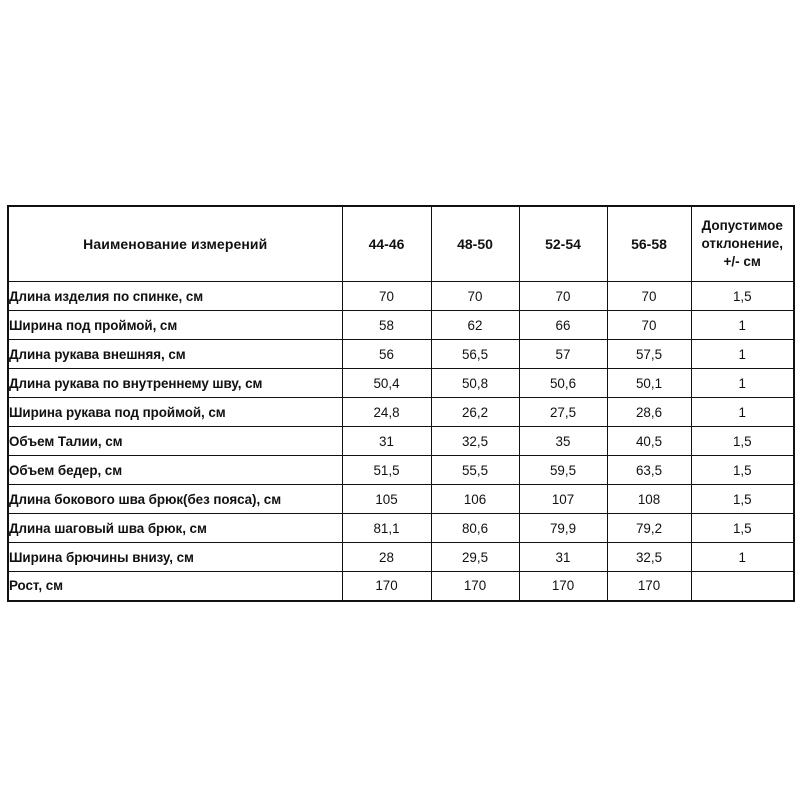 Image resolution: width=800 pixels, height=800 pixels. Describe the element at coordinates (563, 499) in the screenshot. I see `measurement-value-cell: 107` at that location.